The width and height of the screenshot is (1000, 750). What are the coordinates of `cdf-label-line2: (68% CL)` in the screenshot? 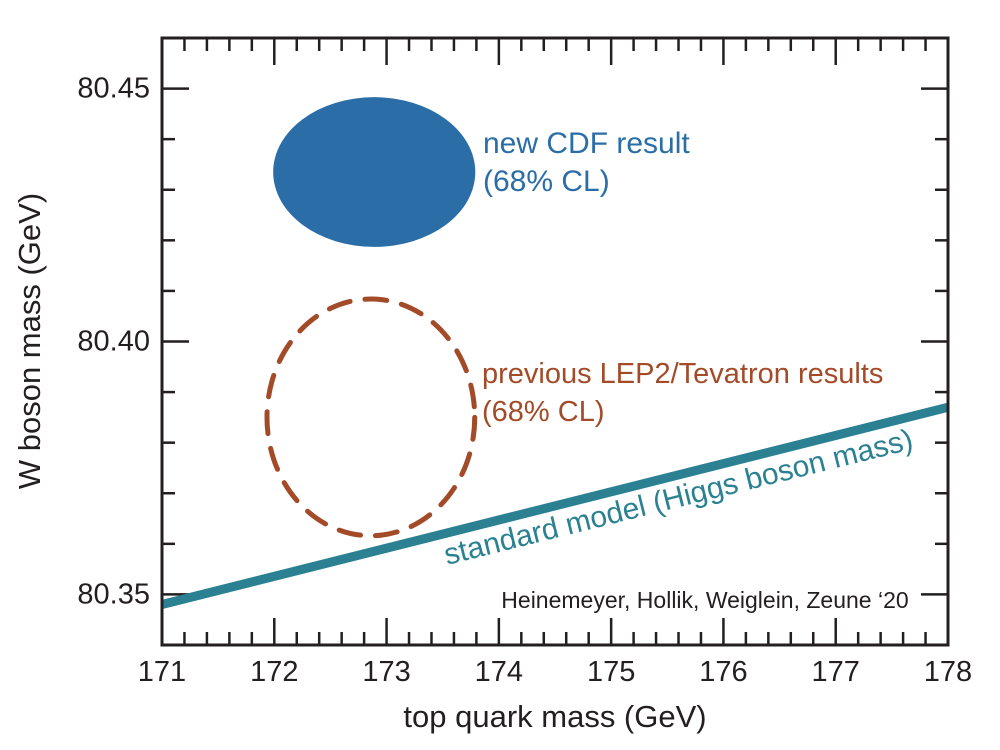 It's located at (546, 181).